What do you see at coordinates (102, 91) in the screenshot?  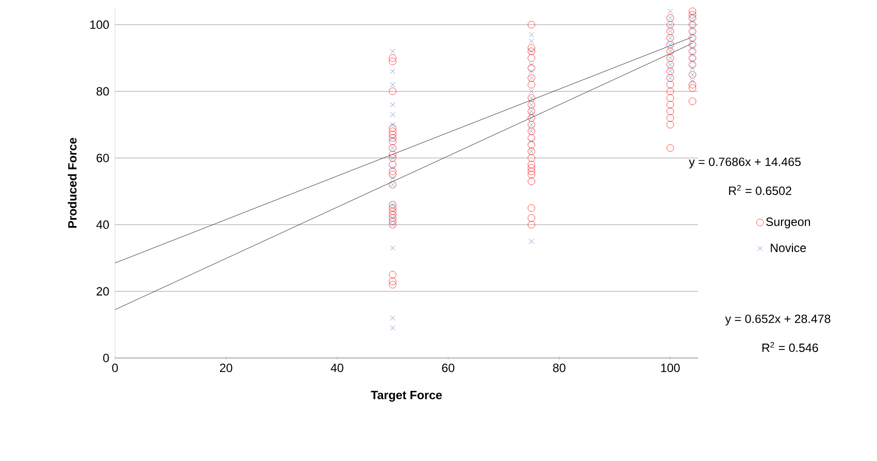 I see `y-tick-label: 80` at bounding box center [102, 91].